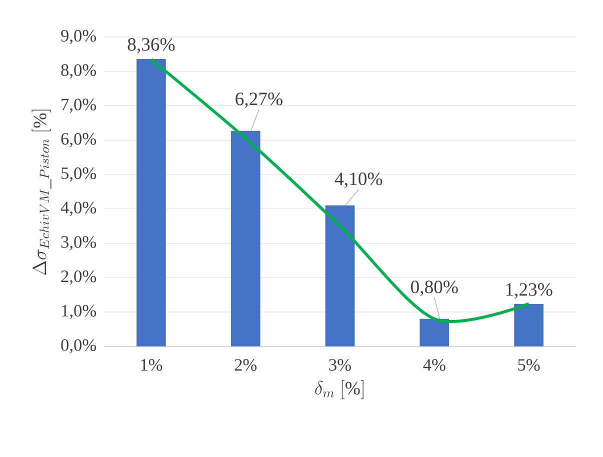  Describe the element at coordinates (78, 140) in the screenshot. I see `y-tick-label: 6,0%` at that location.